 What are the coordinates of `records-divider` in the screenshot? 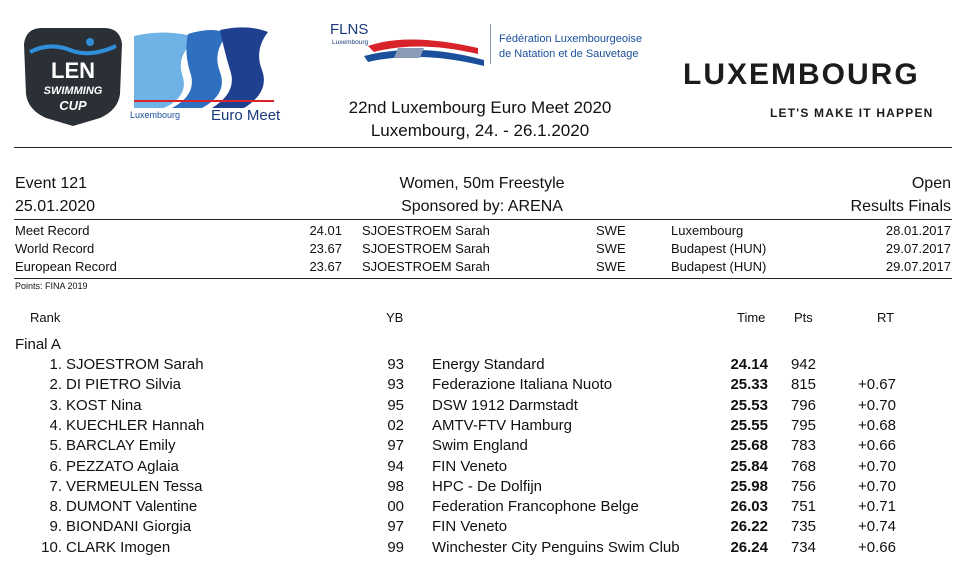 It's located at (483, 278).